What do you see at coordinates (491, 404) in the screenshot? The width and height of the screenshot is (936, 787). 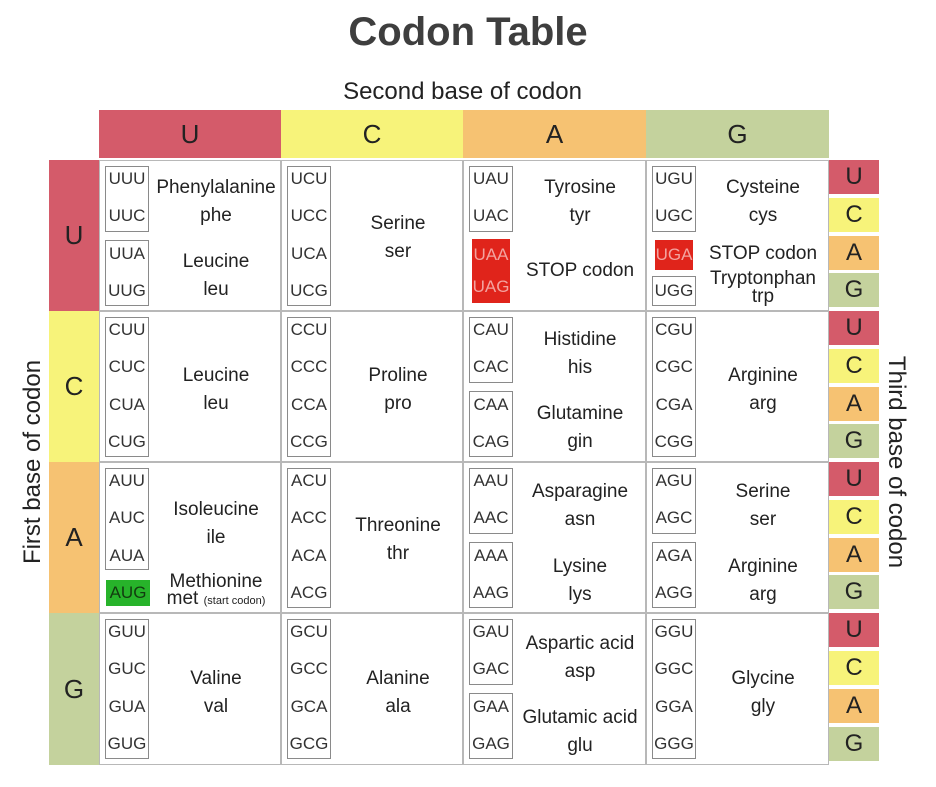 I see `codon-caa: CAA` at bounding box center [491, 404].